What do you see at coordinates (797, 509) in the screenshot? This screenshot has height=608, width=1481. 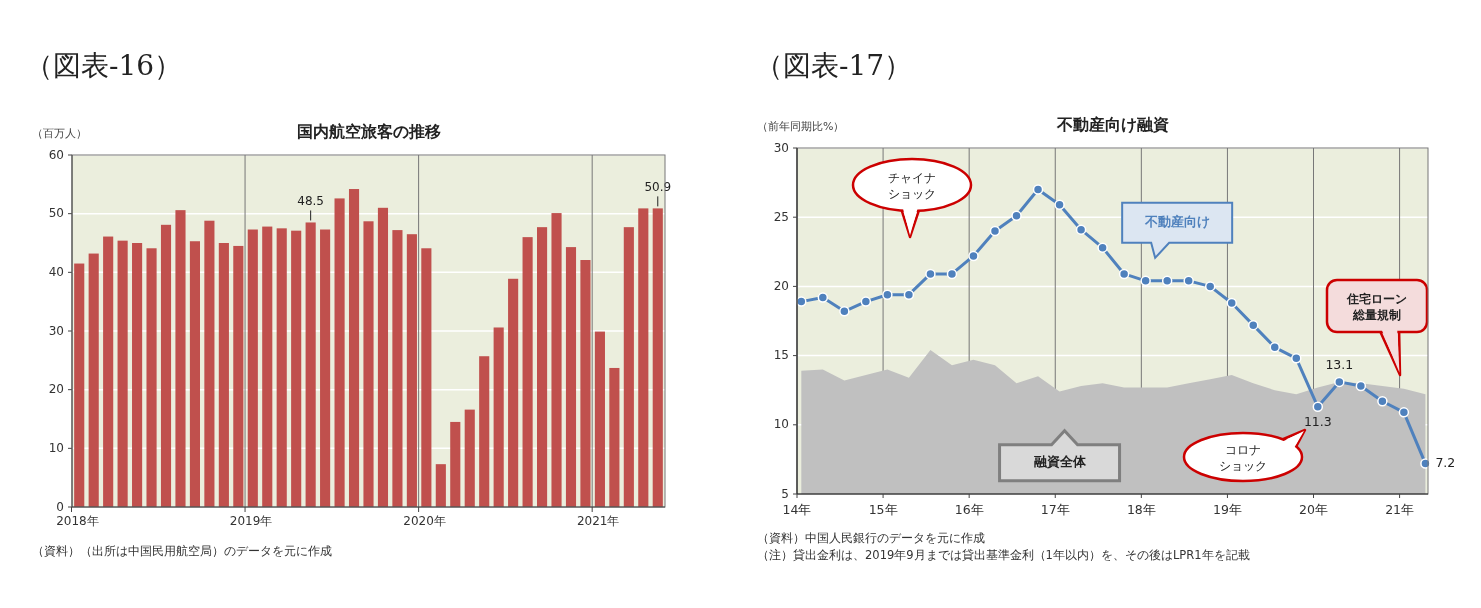 I see `x-tick-label: 14年` at bounding box center [797, 509].